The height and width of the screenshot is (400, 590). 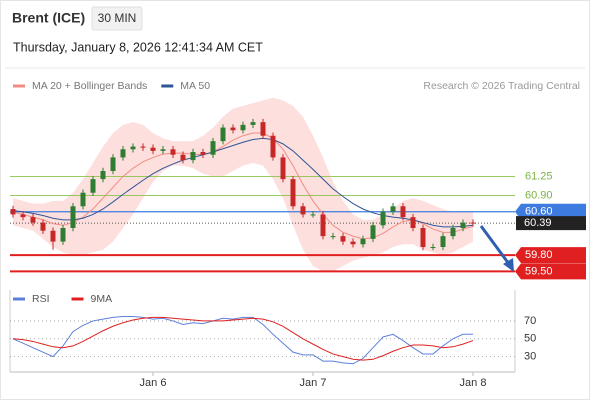 What do you see at coordinates (495, 245) in the screenshot?
I see `forecast-arrow` at bounding box center [495, 245].